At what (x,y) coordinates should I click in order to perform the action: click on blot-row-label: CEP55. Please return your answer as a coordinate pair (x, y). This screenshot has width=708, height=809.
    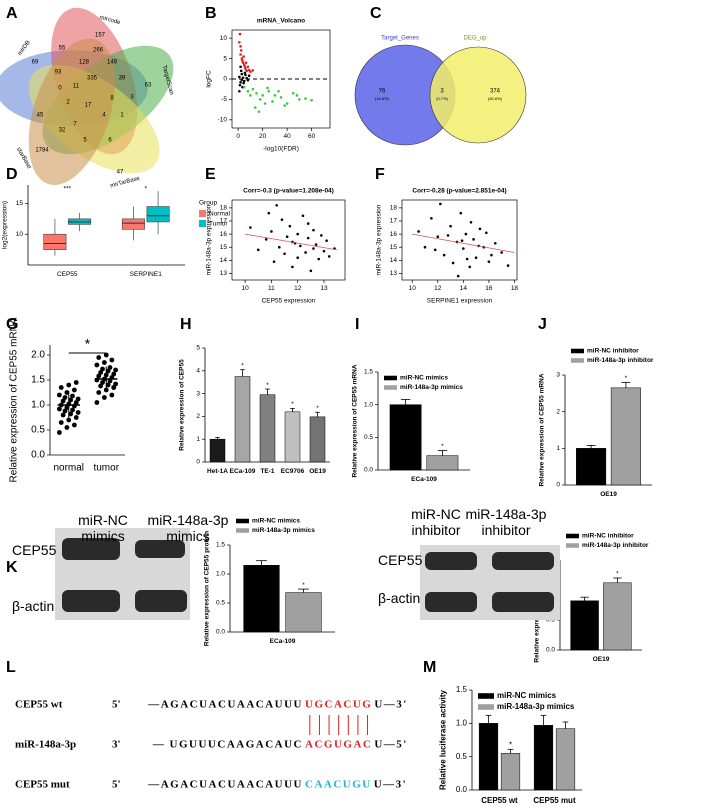
    Looking at the image, I should click on (34, 550).